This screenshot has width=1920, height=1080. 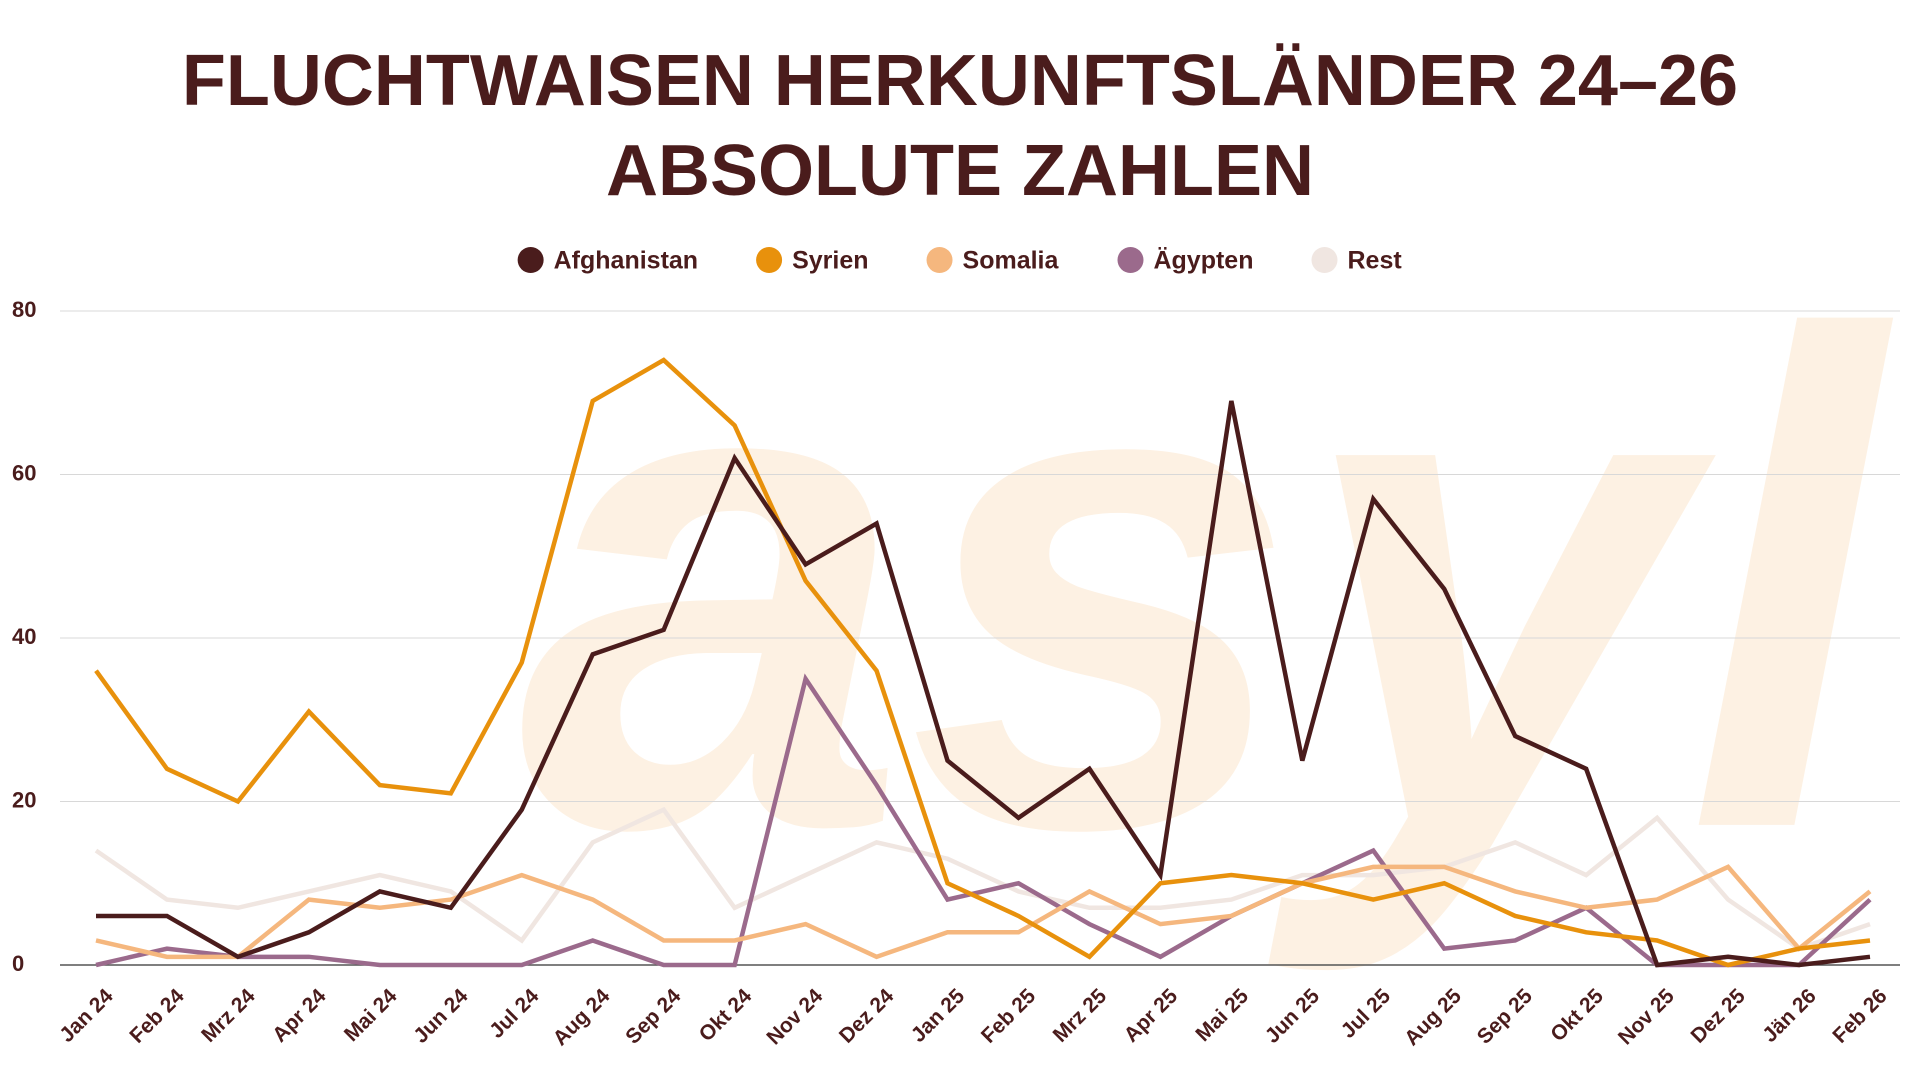 I want to click on x-tick-label: Feb 26, so click(x=1859, y=1015).